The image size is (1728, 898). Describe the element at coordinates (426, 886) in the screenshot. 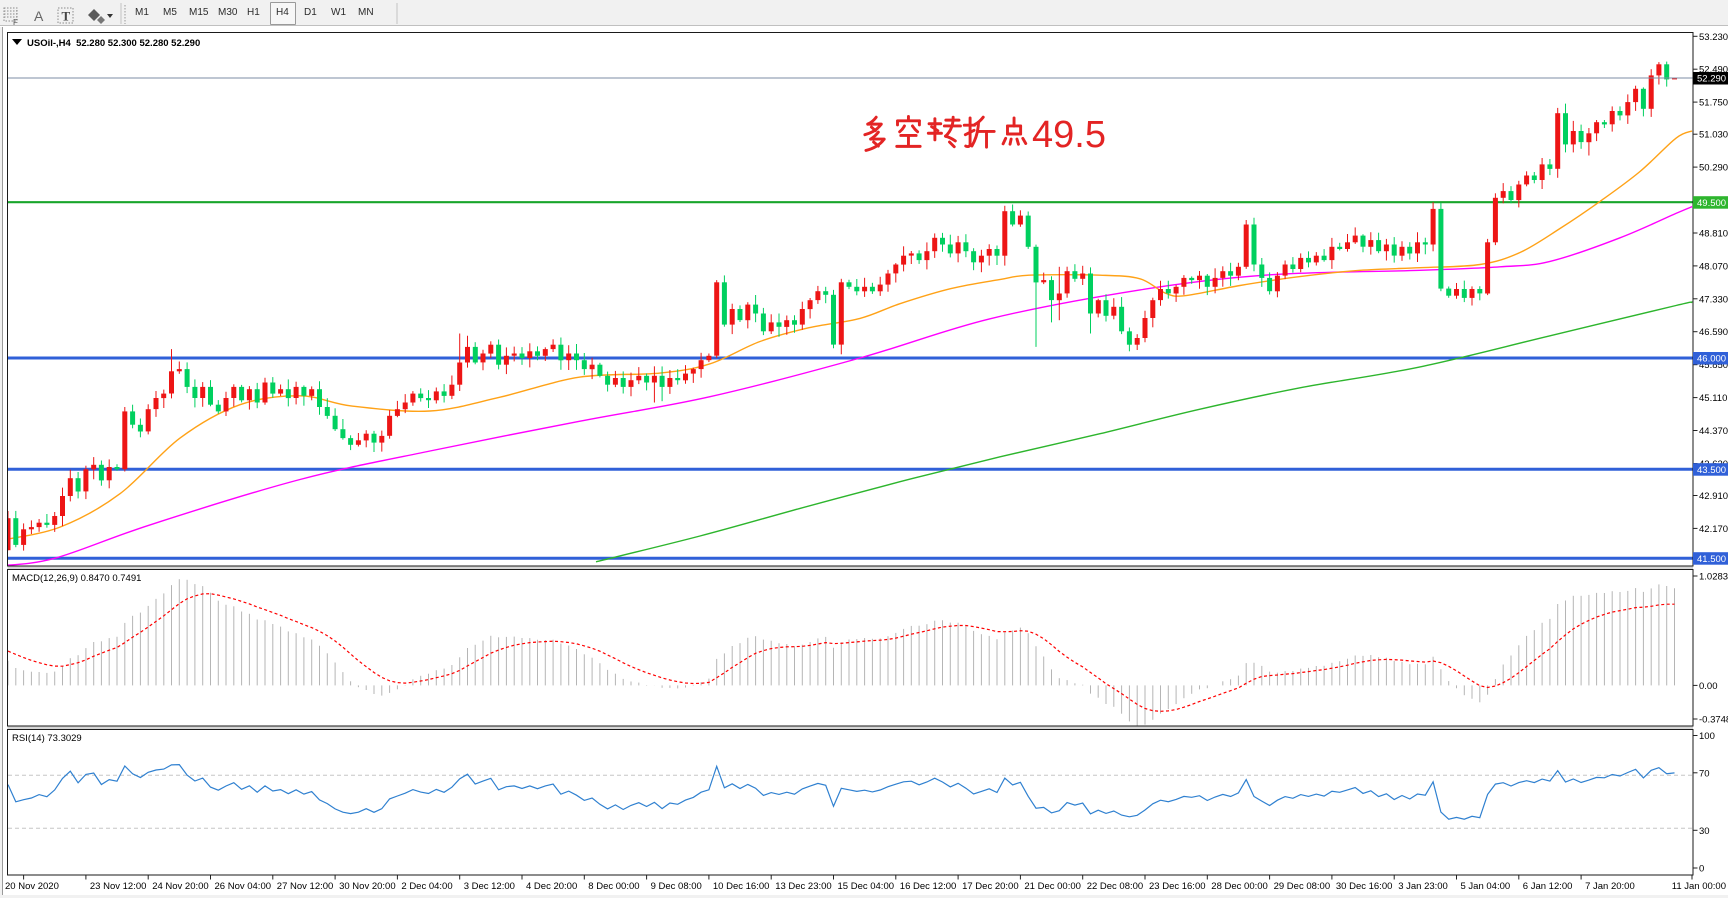

I see `svg-text: 2 Dec 04:00` at that location.